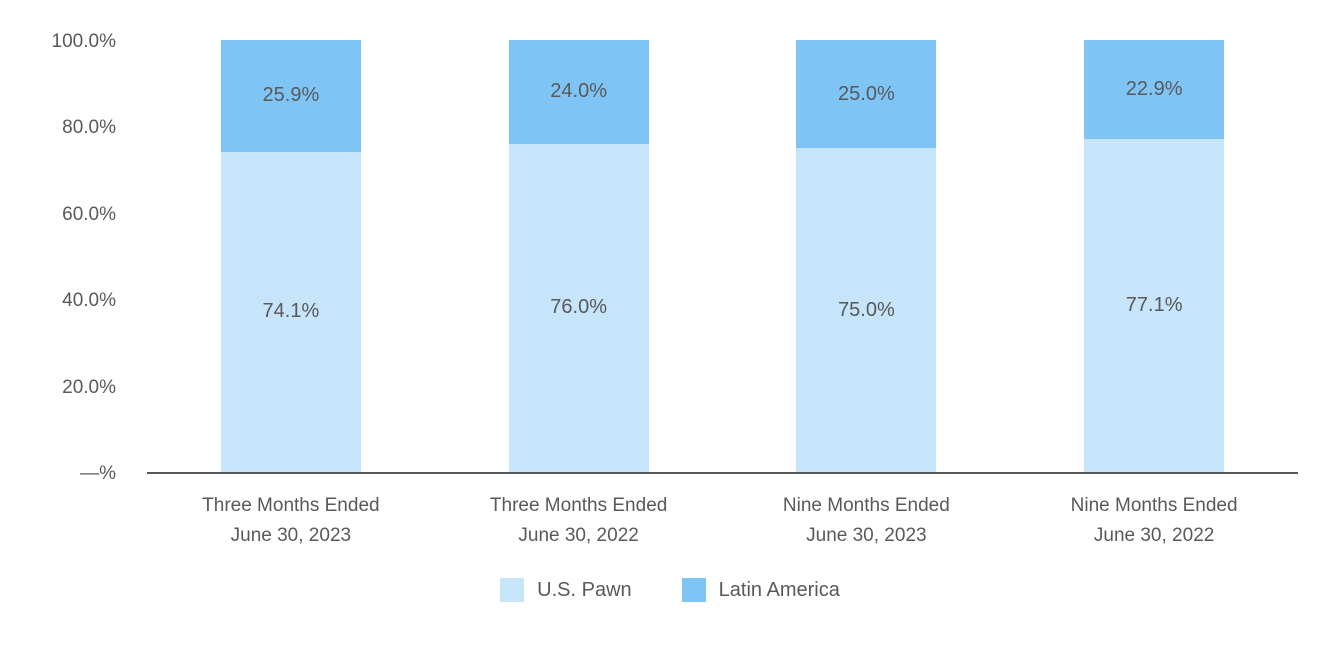 The width and height of the screenshot is (1340, 650). Describe the element at coordinates (693, 590) in the screenshot. I see `legend-swatch-latin-america` at that location.